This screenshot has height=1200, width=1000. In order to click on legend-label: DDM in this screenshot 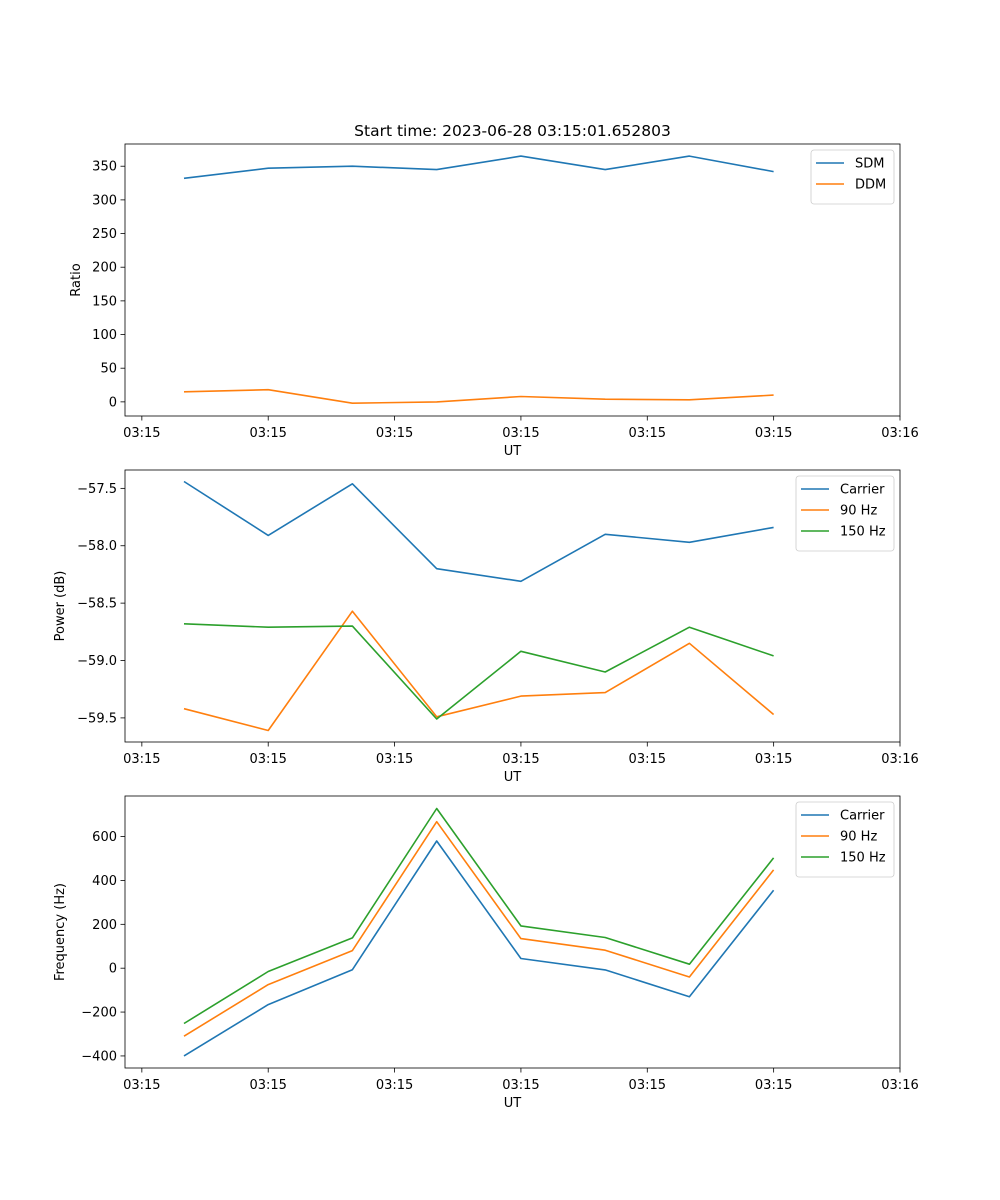, I will do `click(870, 185)`.